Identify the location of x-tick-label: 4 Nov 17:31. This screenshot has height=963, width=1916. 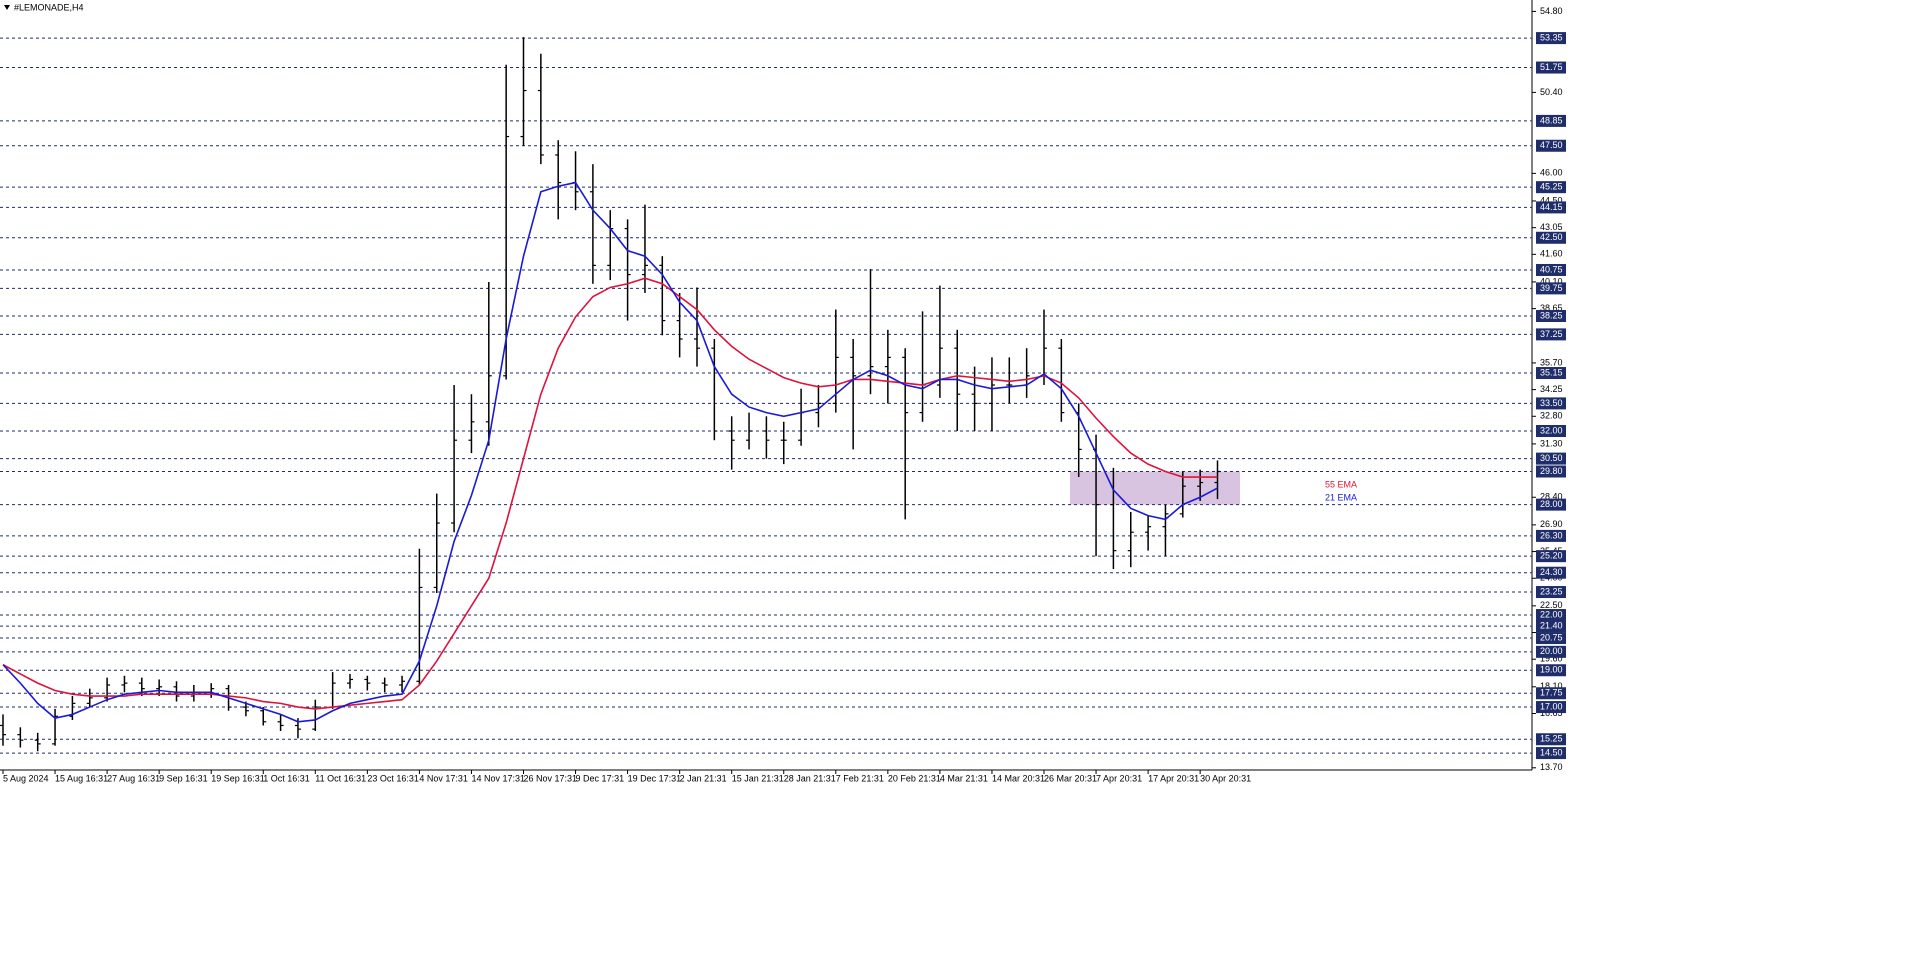
(443, 778).